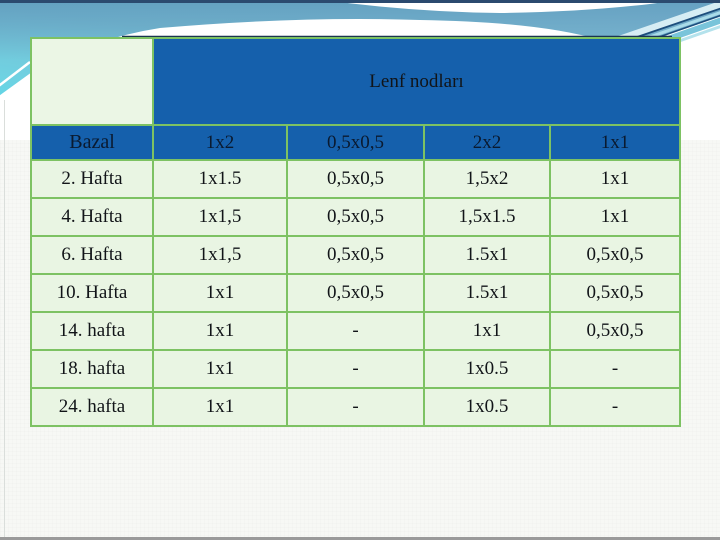  Describe the element at coordinates (92, 293) in the screenshot. I see `row-label: 10. Hafta` at that location.